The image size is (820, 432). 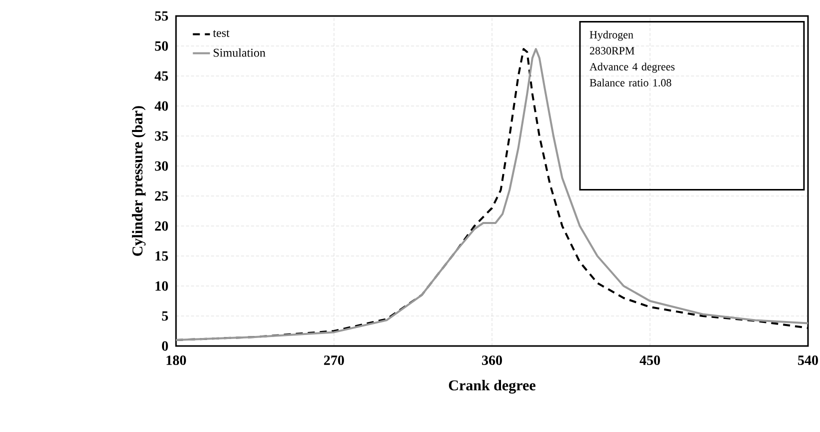 What do you see at coordinates (612, 35) in the screenshot?
I see `annotation: Hydrogen` at bounding box center [612, 35].